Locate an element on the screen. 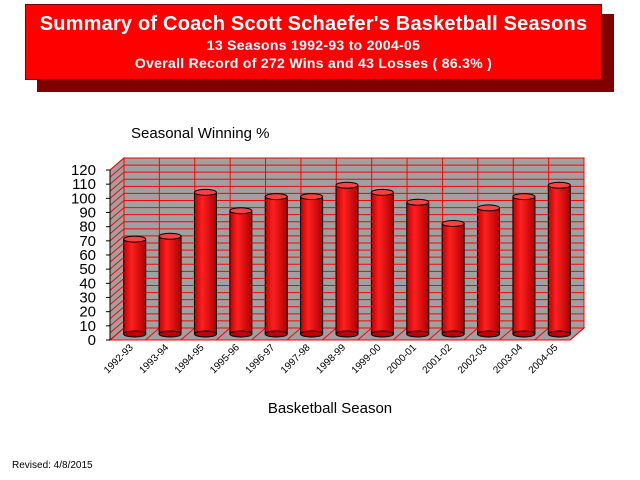 This screenshot has height=480, width=640. x-tick-label: 1995-96 is located at coordinates (225, 359).